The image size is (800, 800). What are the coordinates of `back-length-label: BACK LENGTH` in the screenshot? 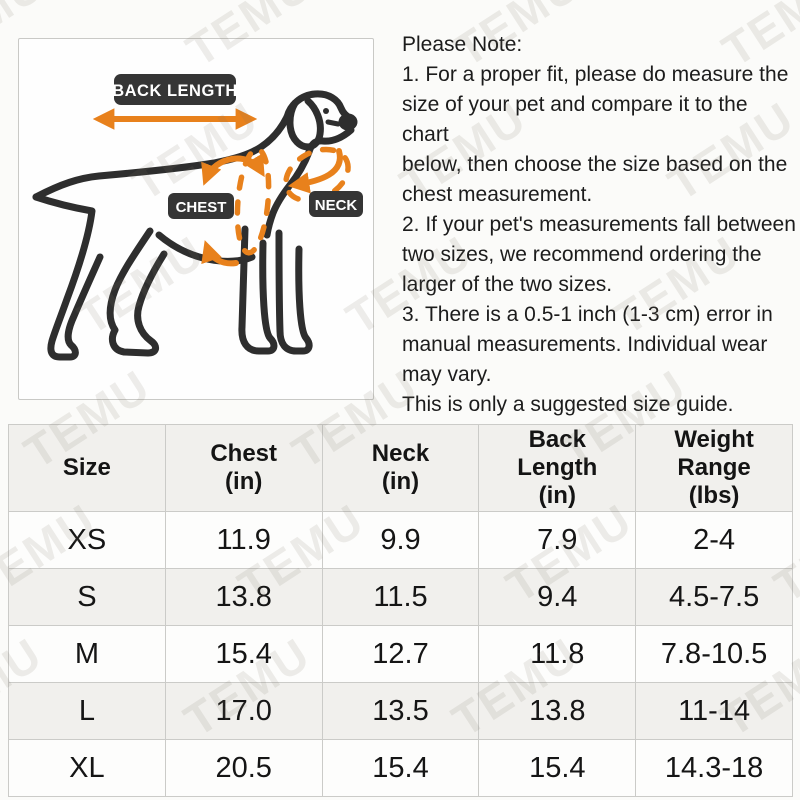 It's located at (175, 89).